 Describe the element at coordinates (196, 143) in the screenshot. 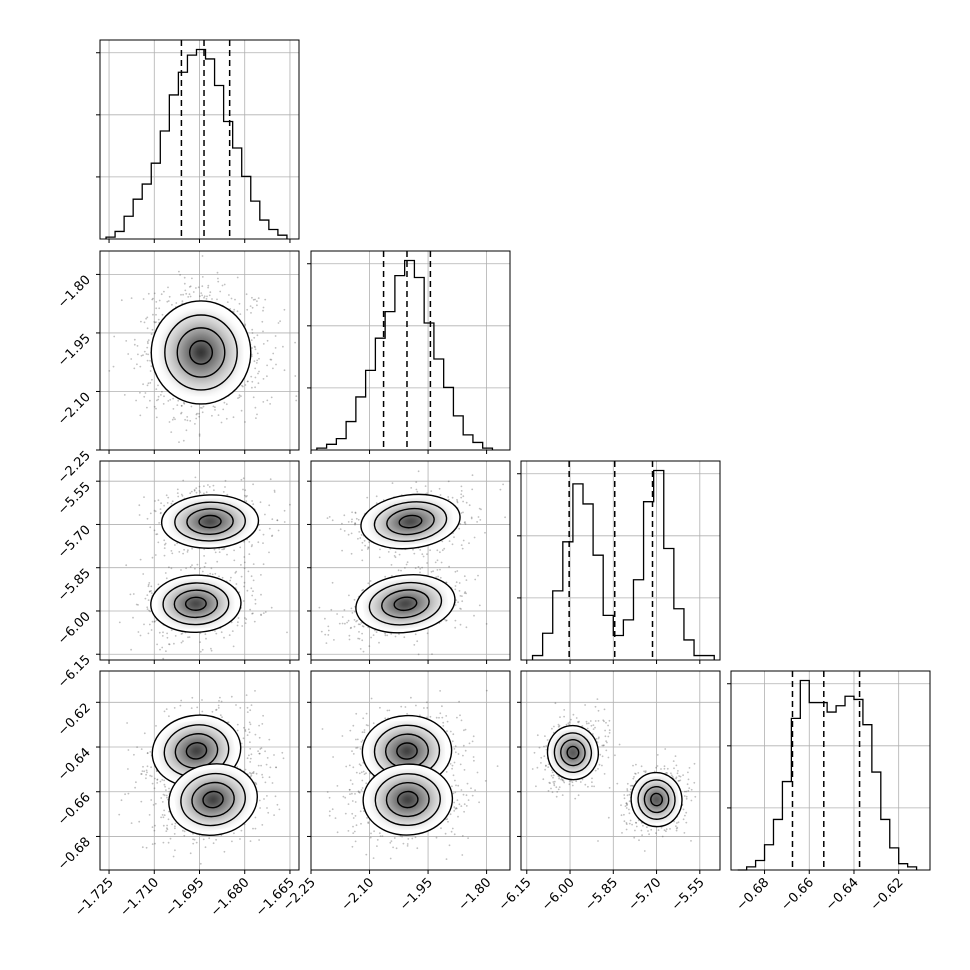

I see `histogram-step` at that location.